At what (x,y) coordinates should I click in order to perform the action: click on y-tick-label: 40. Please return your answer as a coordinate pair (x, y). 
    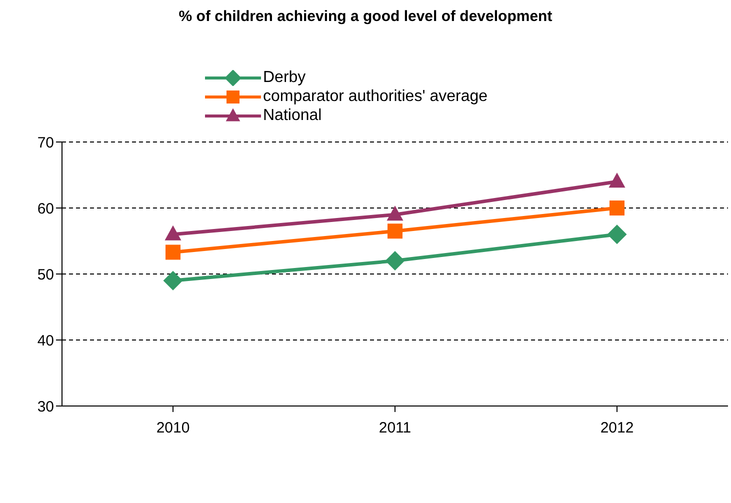
    Looking at the image, I should click on (45, 341).